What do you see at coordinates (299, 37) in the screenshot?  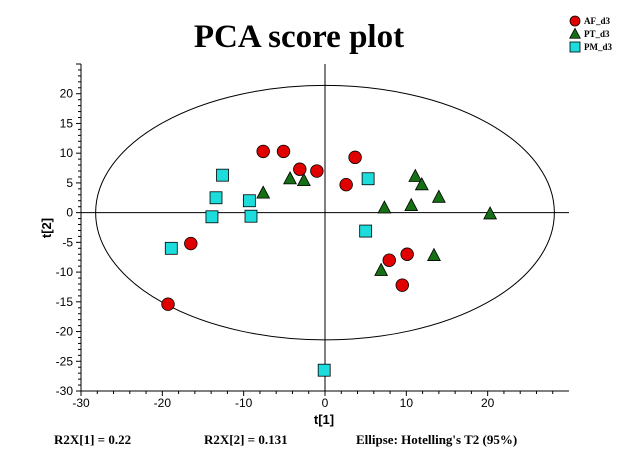 I see `chart-title: PCA score plot` at bounding box center [299, 37].